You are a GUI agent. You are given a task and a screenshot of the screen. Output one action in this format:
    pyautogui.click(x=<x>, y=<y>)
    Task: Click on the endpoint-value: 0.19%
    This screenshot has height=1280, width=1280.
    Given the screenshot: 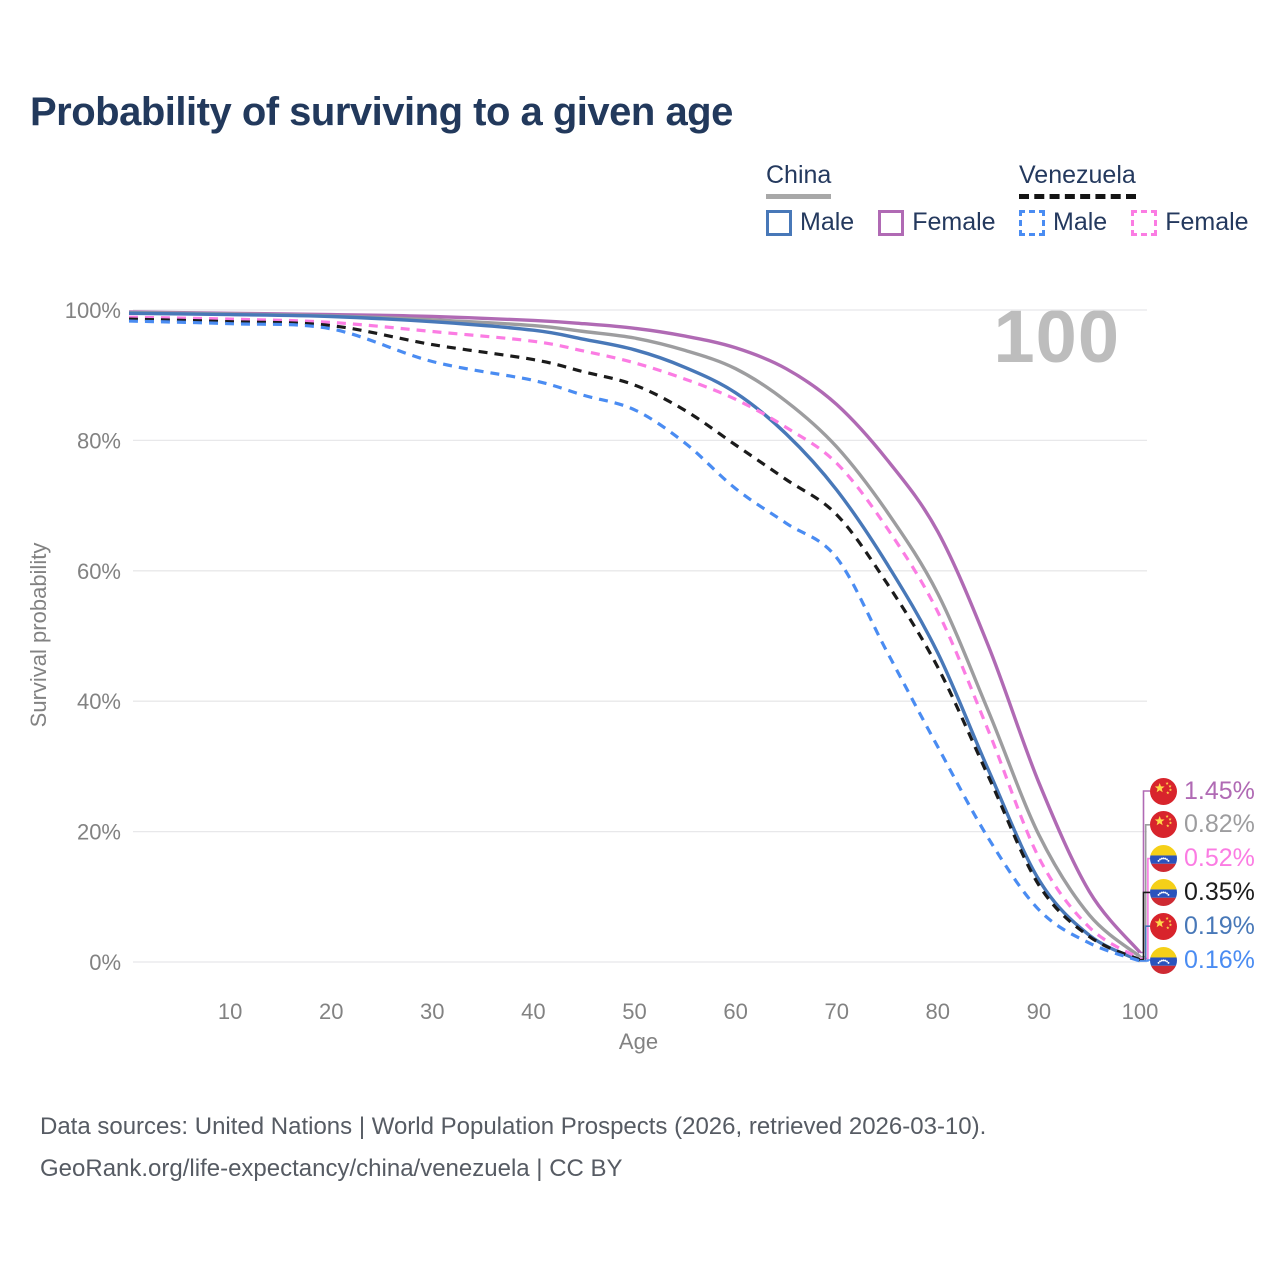 What is the action you would take?
    pyautogui.click(x=1219, y=925)
    